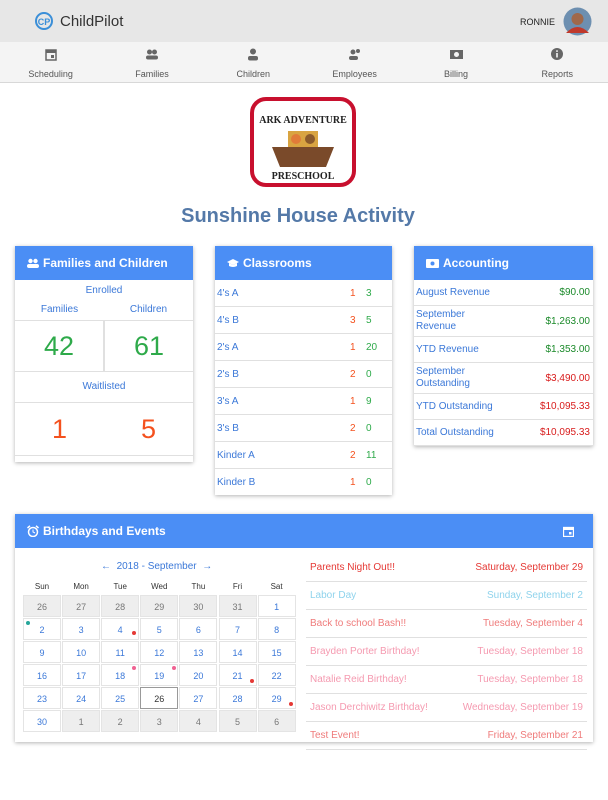 This screenshot has width=608, height=800. I want to click on accounting-row: September Outstanding $3,490.00, so click(503, 378).